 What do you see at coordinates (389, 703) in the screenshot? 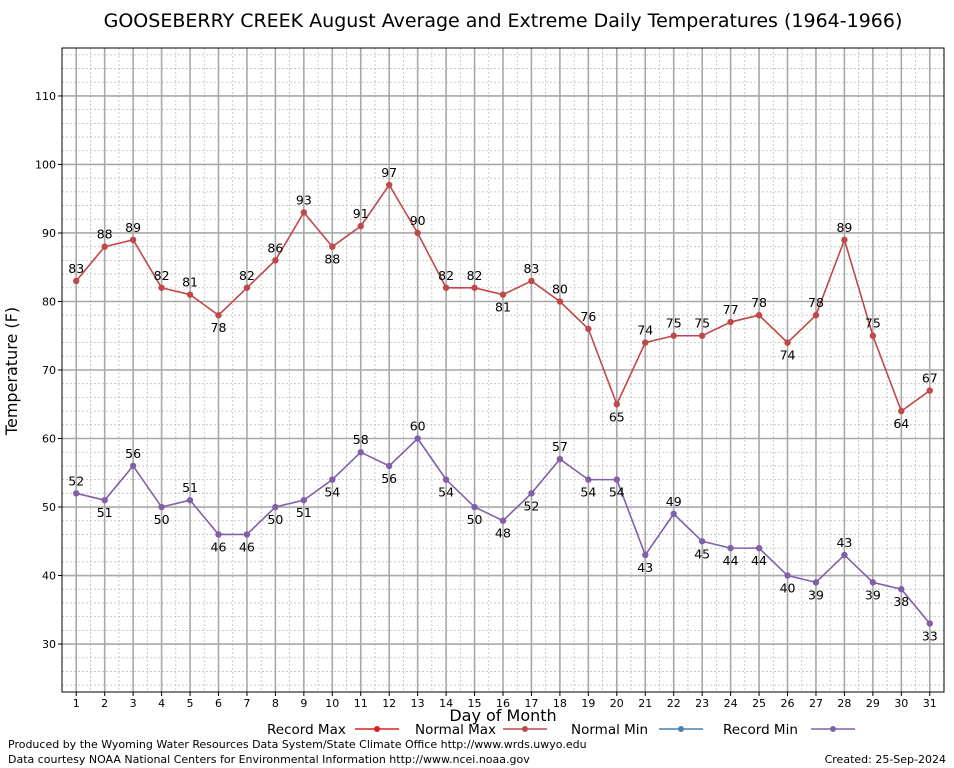
I see `x-tick-label: 12` at bounding box center [389, 703].